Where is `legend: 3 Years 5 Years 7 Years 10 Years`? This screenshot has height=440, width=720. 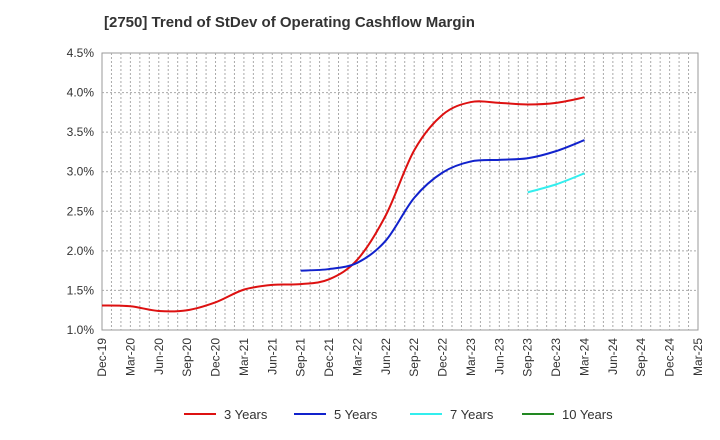 legend: 3 Years 5 Years 7 Years 10 Years is located at coordinates (398, 414).